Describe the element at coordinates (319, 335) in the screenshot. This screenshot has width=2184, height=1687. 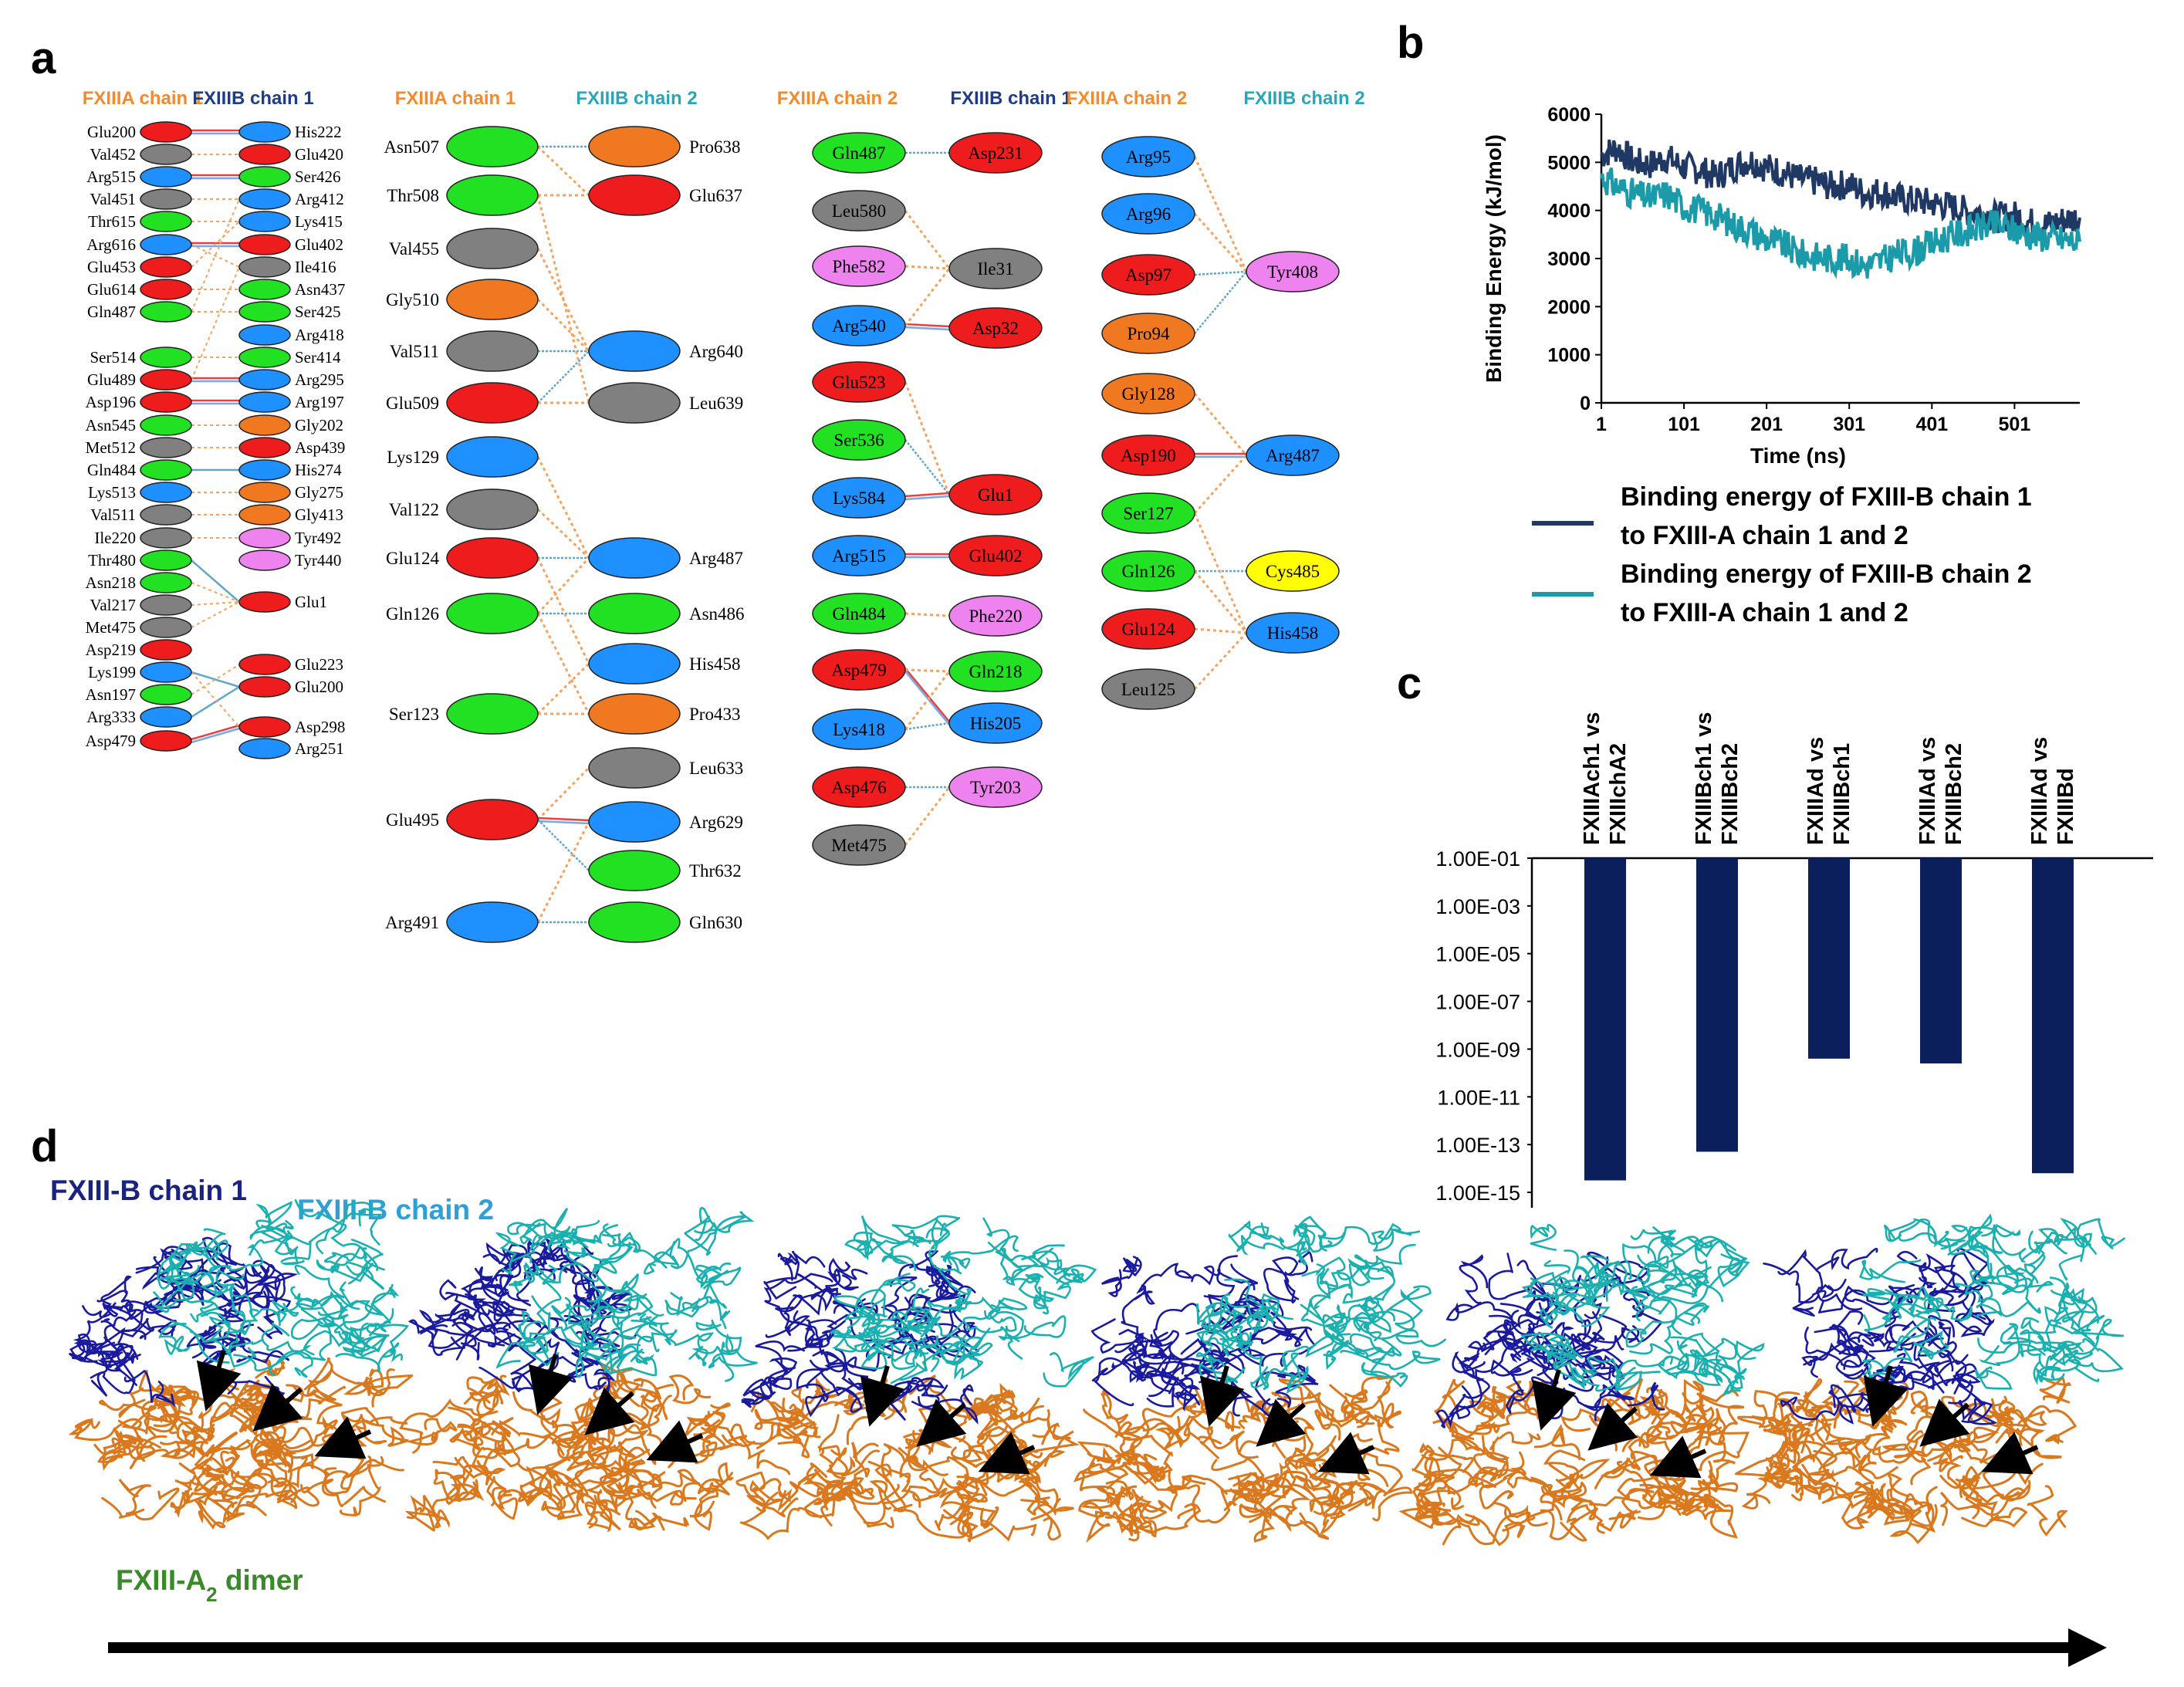
I see `a-residue-label: Arg418` at that location.